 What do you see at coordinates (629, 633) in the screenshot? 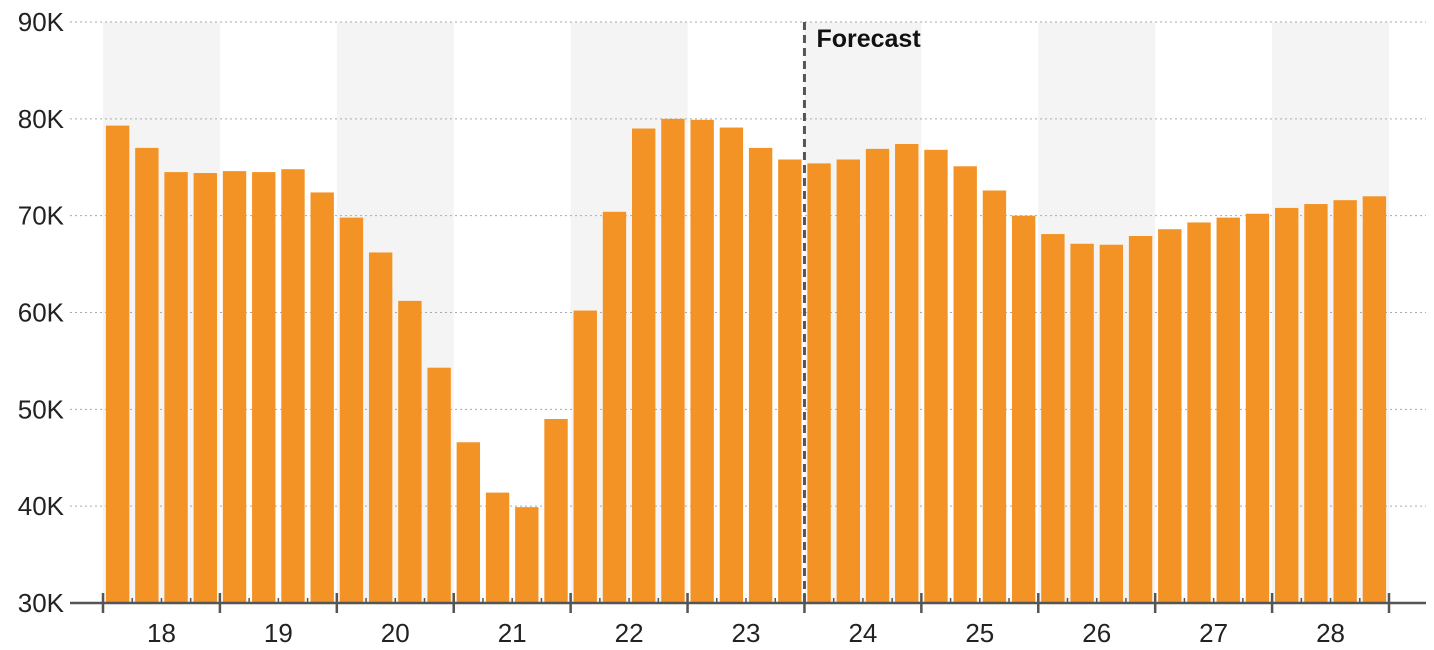
I see `x-tick-label: 22` at bounding box center [629, 633].